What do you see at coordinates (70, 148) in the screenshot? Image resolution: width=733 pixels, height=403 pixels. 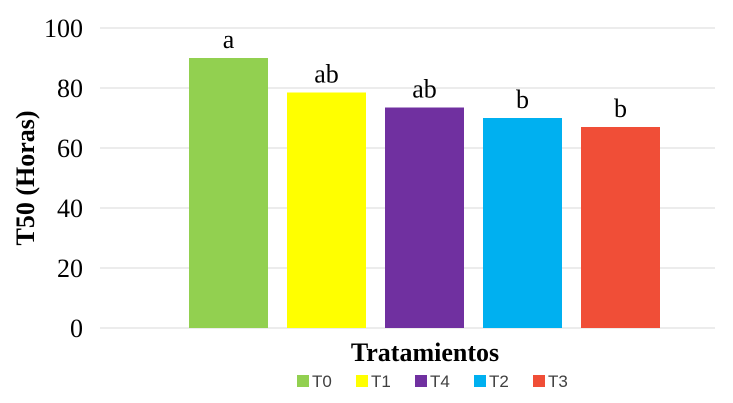 I see `y-tick-label: 60` at bounding box center [70, 148].